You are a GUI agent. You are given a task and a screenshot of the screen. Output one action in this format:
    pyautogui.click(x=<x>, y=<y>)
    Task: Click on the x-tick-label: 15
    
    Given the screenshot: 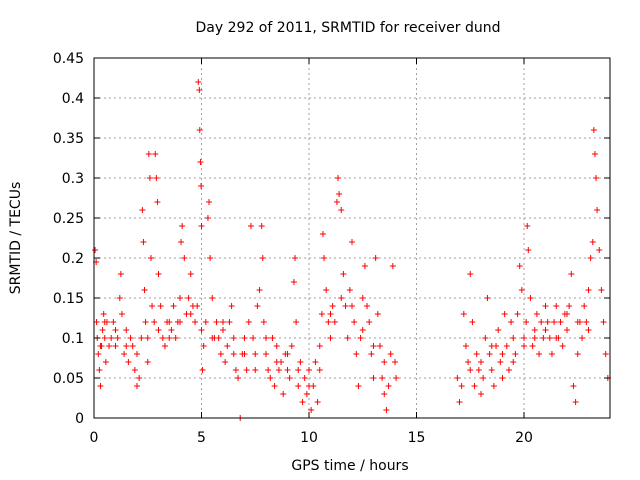 What is the action you would take?
    pyautogui.click(x=417, y=438)
    